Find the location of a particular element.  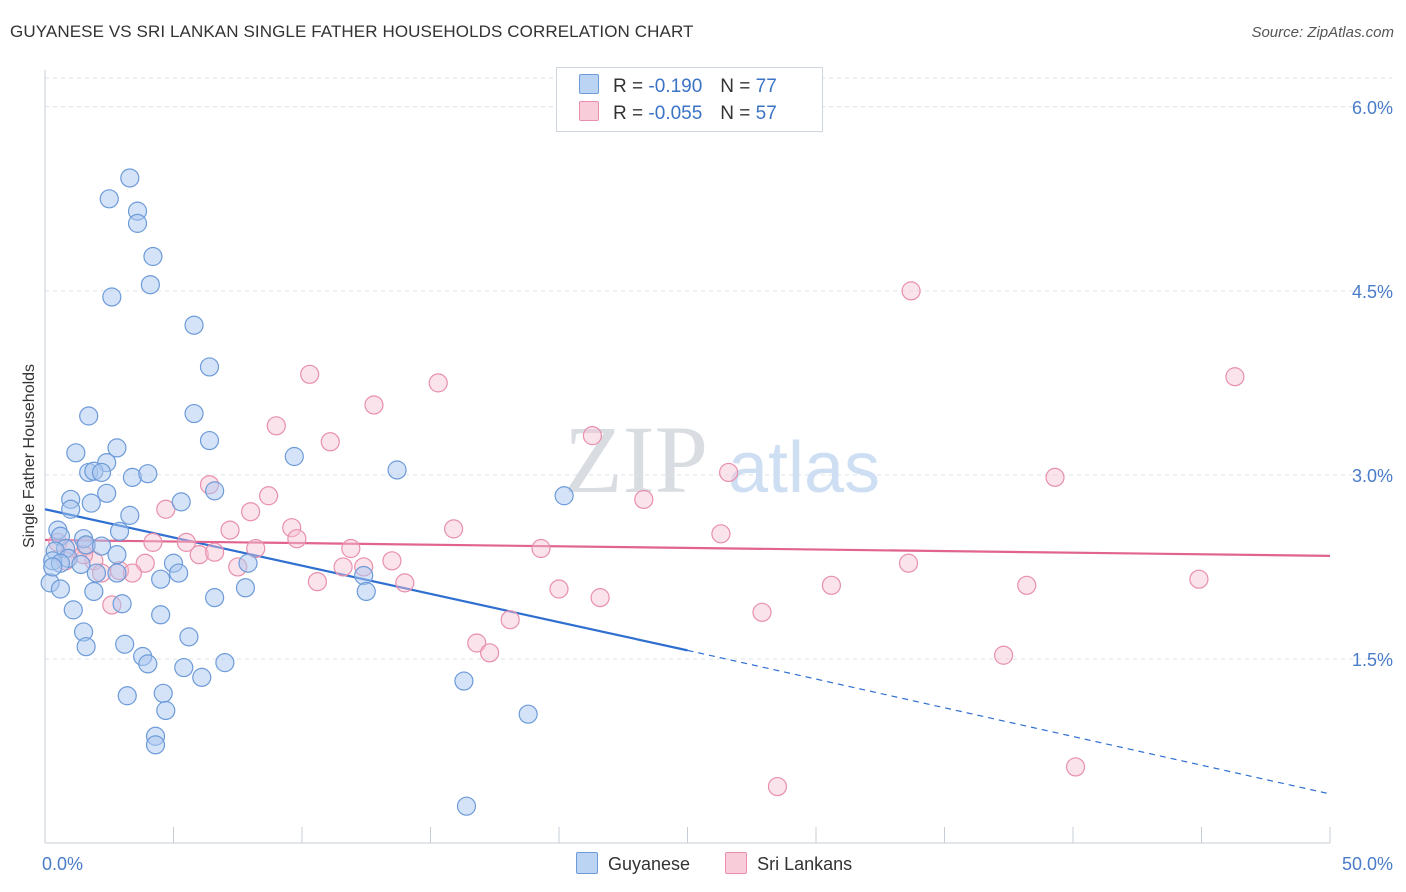

legend-row-guyanese: R = -0.190 N = 77 is located at coordinates (678, 87).